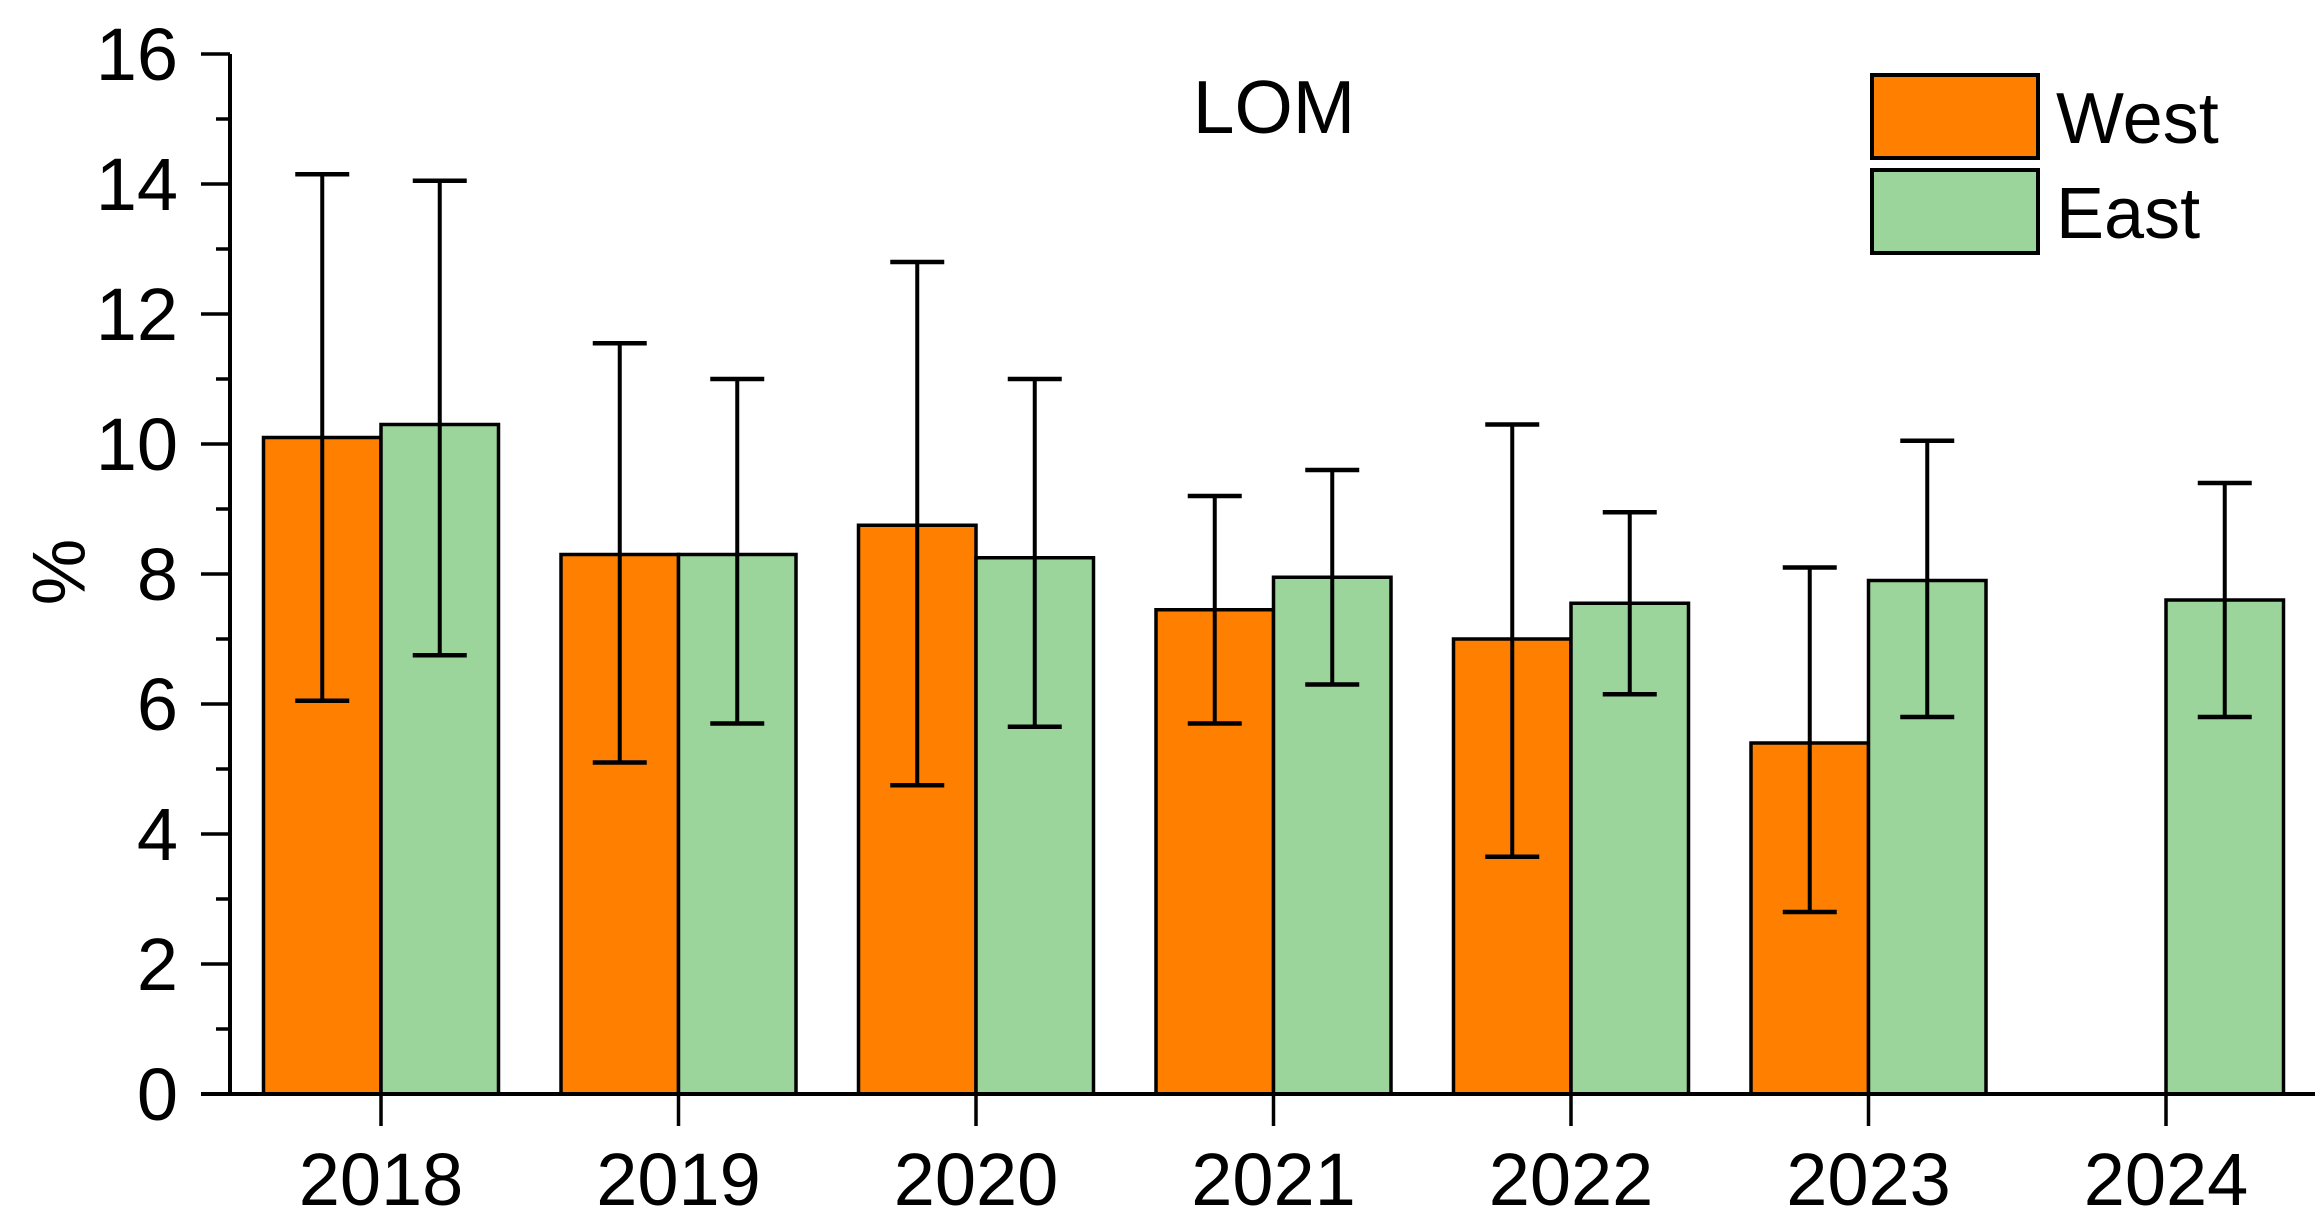  I want to click on y-tick-label-4: 4, so click(157, 834).